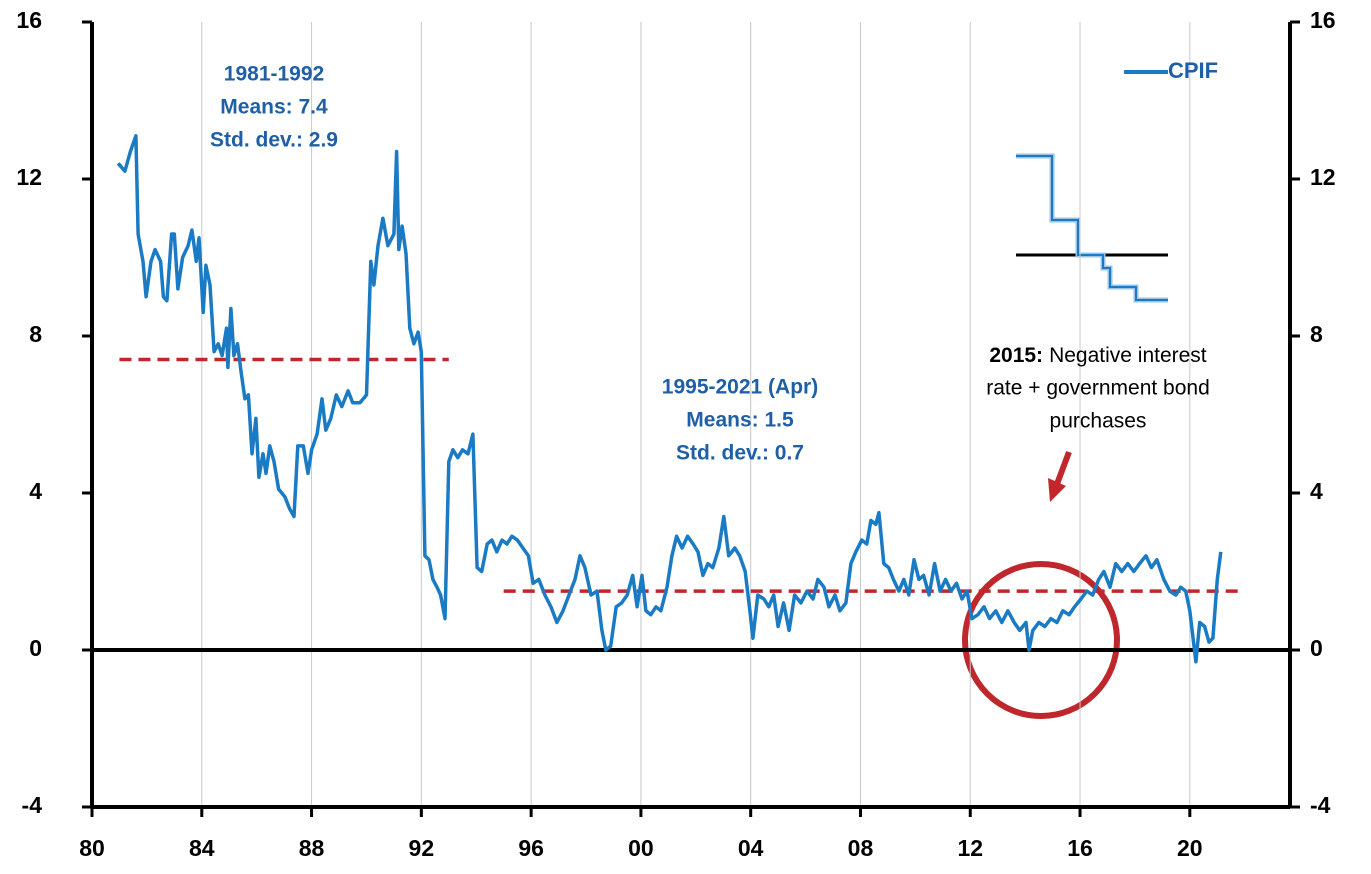  What do you see at coordinates (740, 453) in the screenshot?
I see `annotation-line: Std. dev.: 0.7` at bounding box center [740, 453].